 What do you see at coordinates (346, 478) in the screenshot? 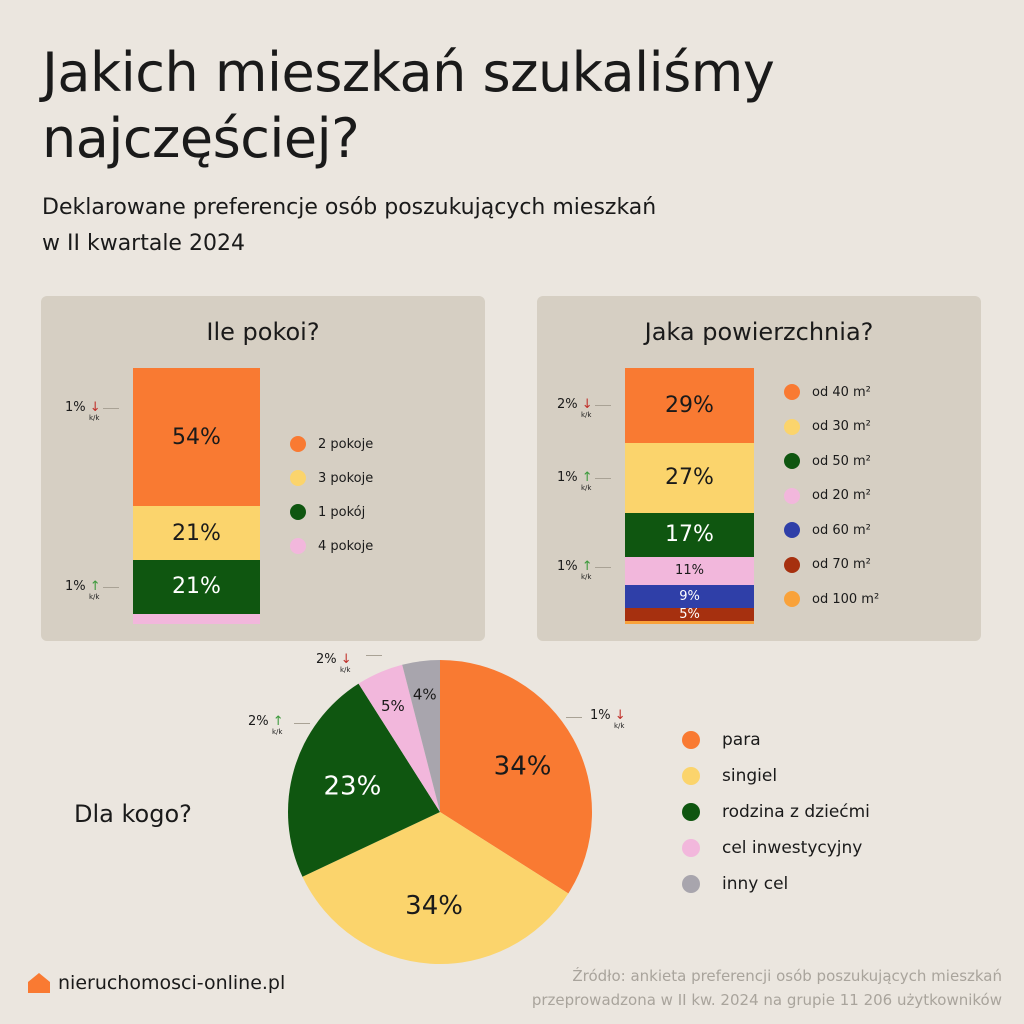
I see `legend-label: 3 pokoje` at bounding box center [346, 478].